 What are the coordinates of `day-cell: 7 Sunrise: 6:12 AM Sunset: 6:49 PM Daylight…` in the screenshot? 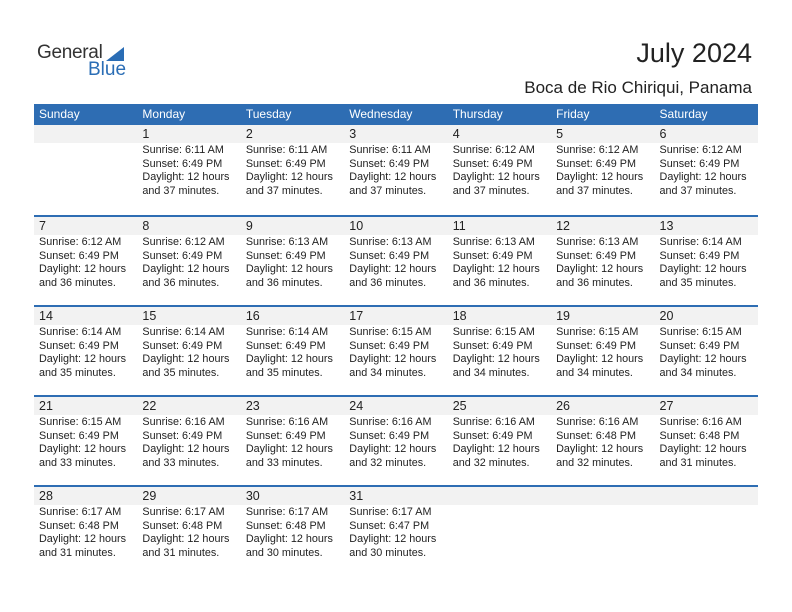 It's located at (85, 253).